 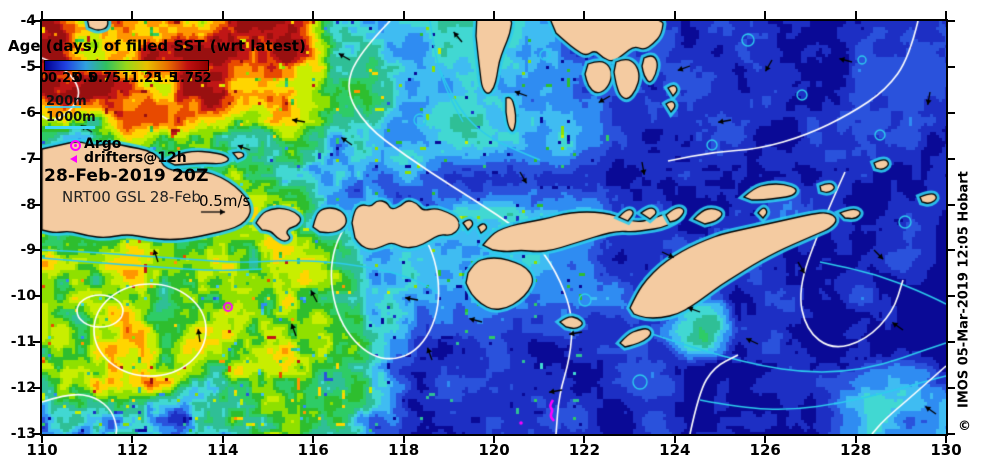 What do you see at coordinates (146, 78) in the screenshot?
I see `colorbar-tick-label: 1.25` at bounding box center [146, 78].